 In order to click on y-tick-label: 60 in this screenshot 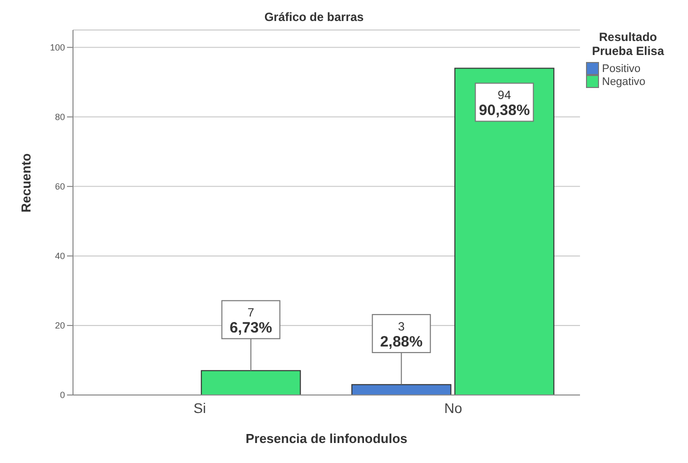, I will do `click(59, 187)`.